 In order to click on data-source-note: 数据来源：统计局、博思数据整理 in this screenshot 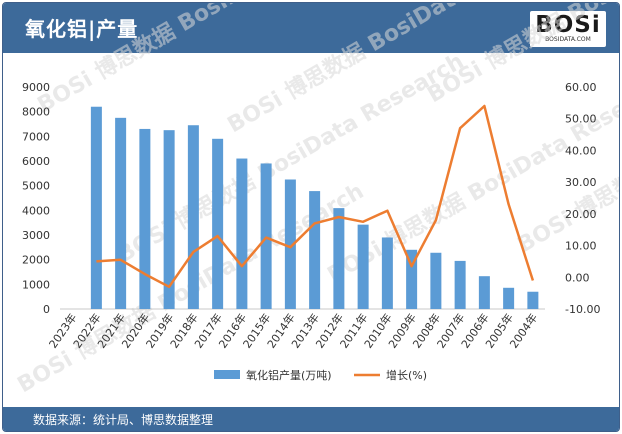, I will do `click(123, 420)`.